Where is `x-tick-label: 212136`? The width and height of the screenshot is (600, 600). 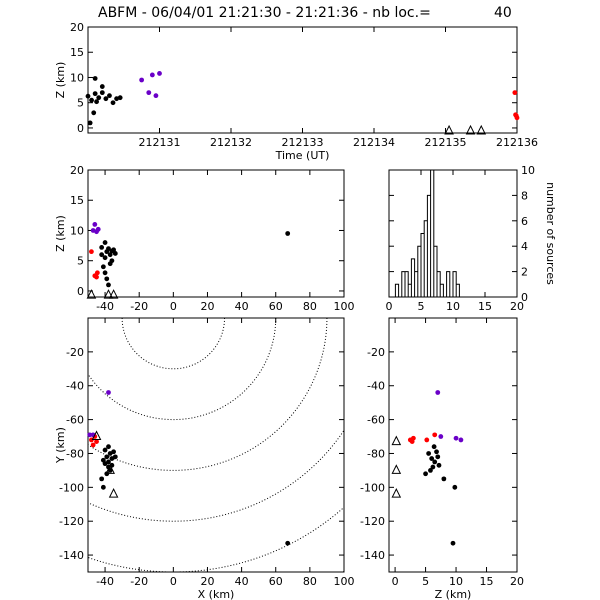 x-tick-label: 212136 is located at coordinates (517, 142).